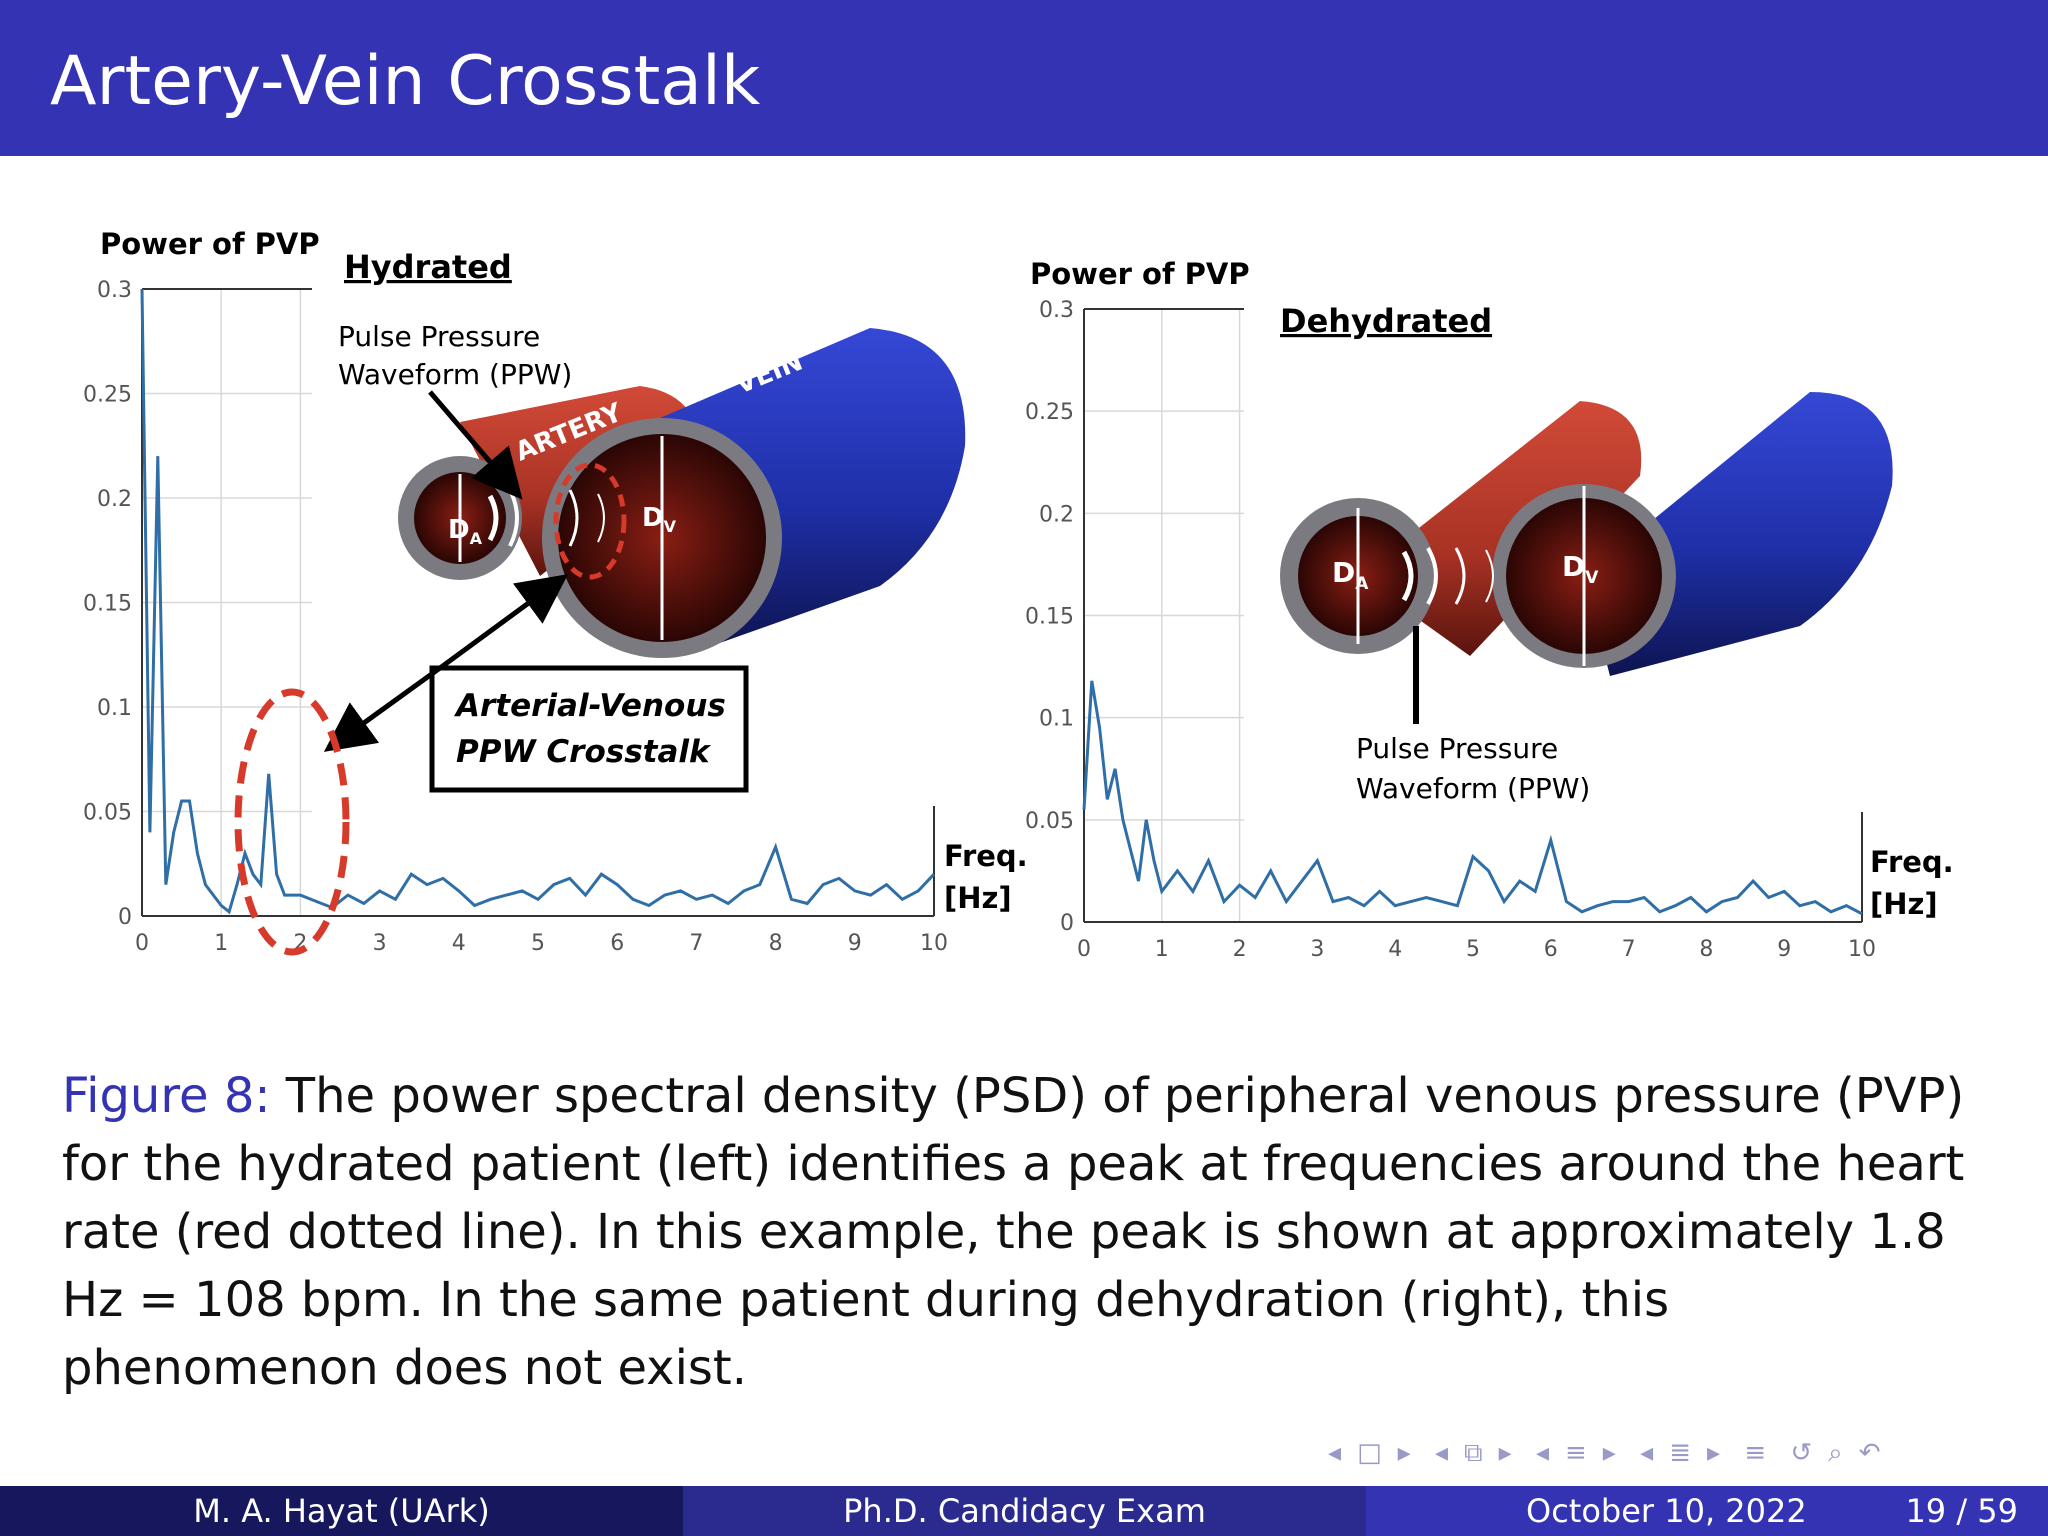  Describe the element at coordinates (1835, 1453) in the screenshot. I see `nav-zoom-icon: ⌕` at that location.